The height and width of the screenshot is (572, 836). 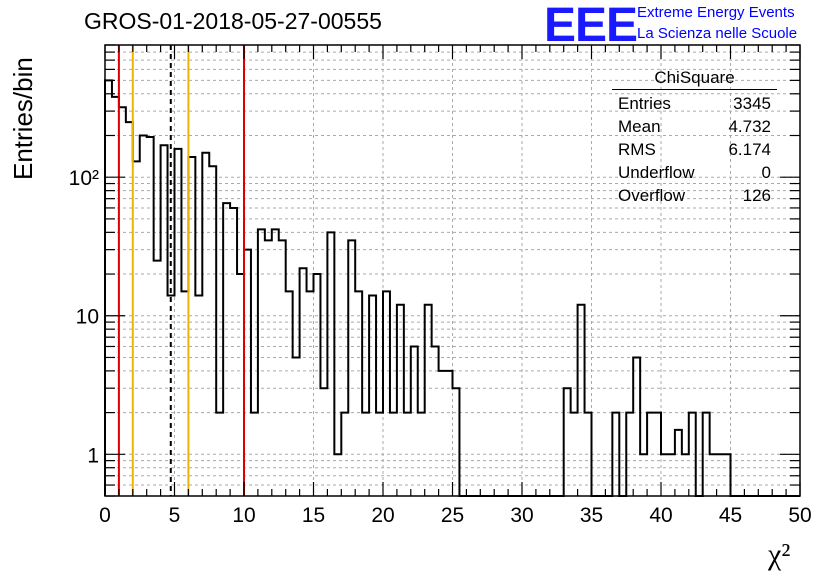 I want to click on x-tick-label: 35, so click(x=591, y=515).